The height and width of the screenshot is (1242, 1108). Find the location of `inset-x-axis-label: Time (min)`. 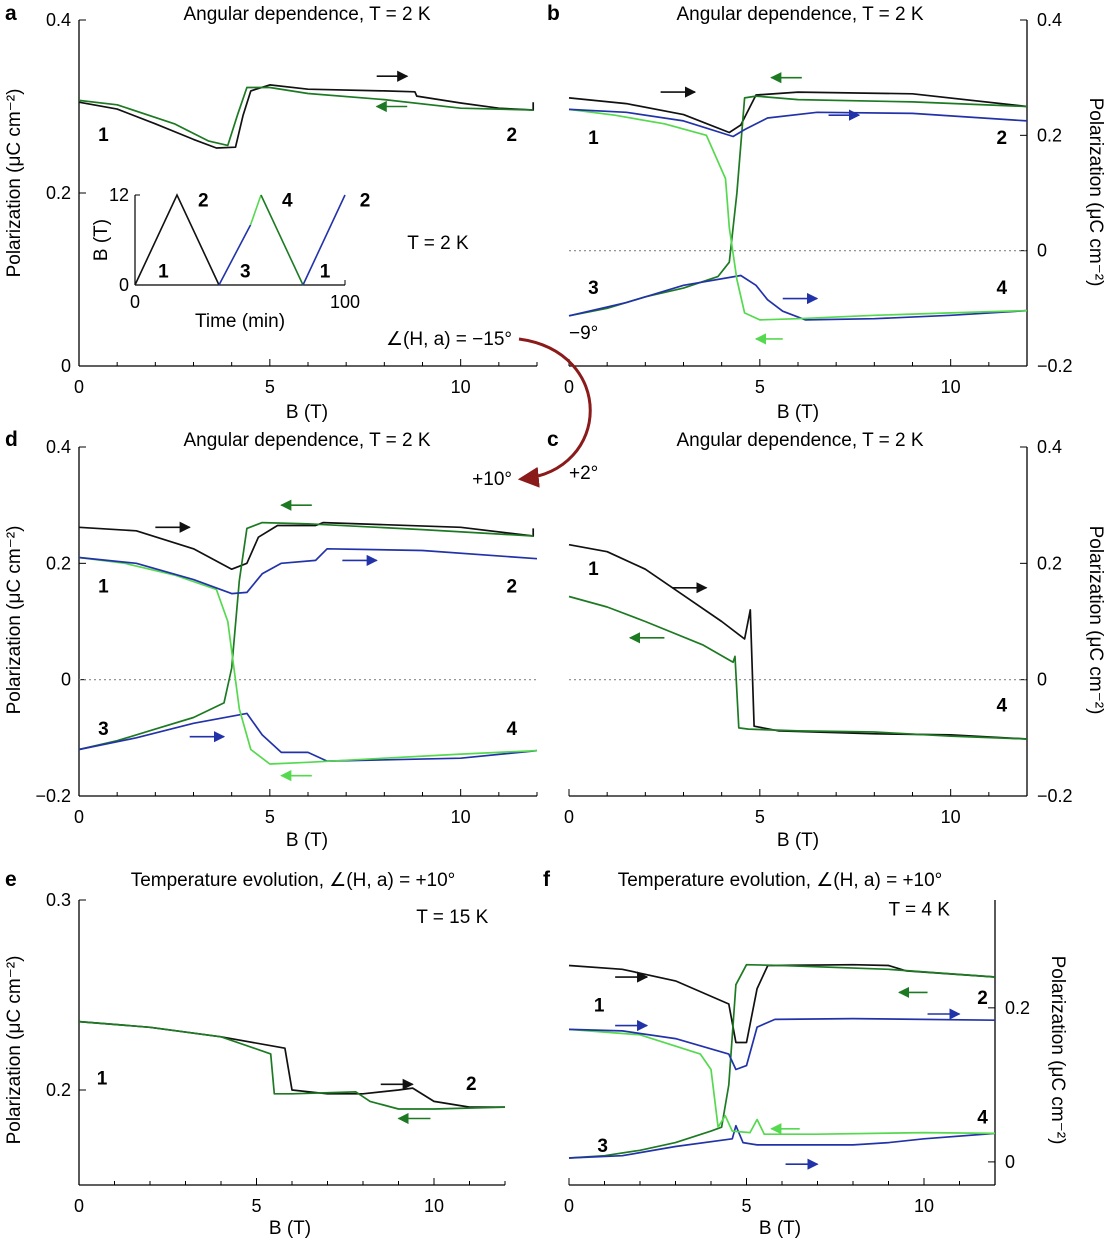

inset-x-axis-label: Time (min) is located at coordinates (240, 321).